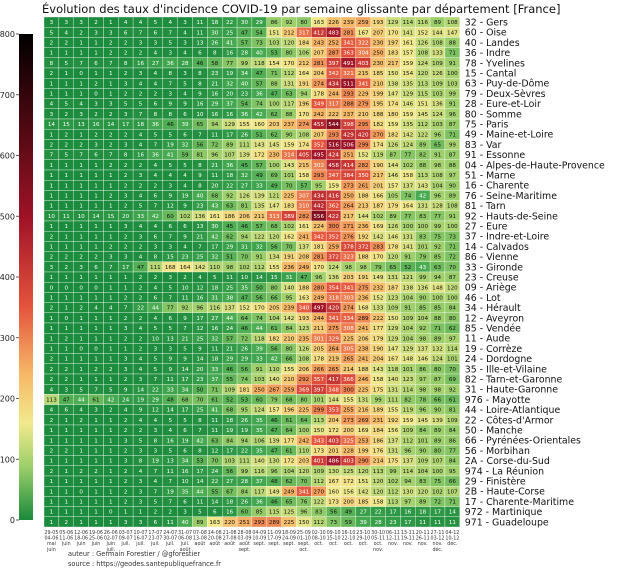 This screenshot has height=576, width=640. I want to click on cell-value: 74, so click(260, 105).